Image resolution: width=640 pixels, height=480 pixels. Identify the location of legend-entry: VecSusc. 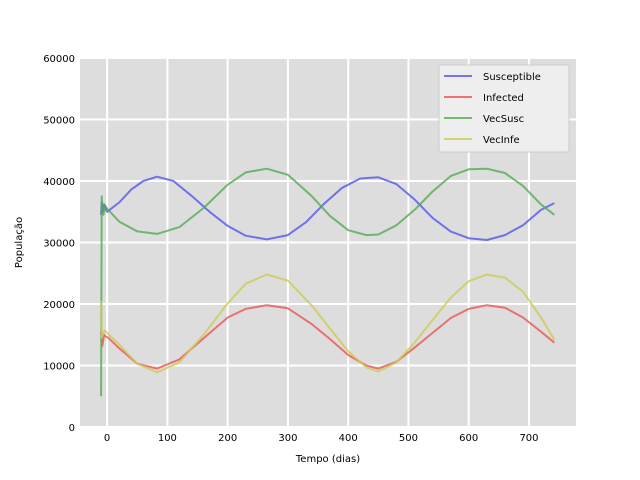
(503, 119).